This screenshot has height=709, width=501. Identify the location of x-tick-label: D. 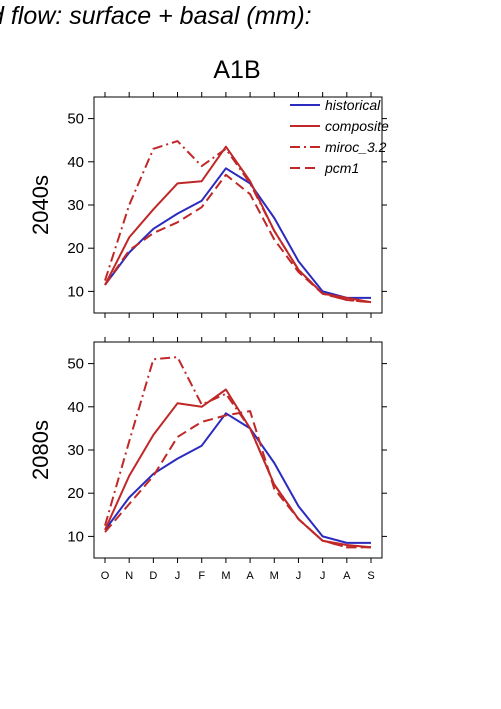
(153, 576).